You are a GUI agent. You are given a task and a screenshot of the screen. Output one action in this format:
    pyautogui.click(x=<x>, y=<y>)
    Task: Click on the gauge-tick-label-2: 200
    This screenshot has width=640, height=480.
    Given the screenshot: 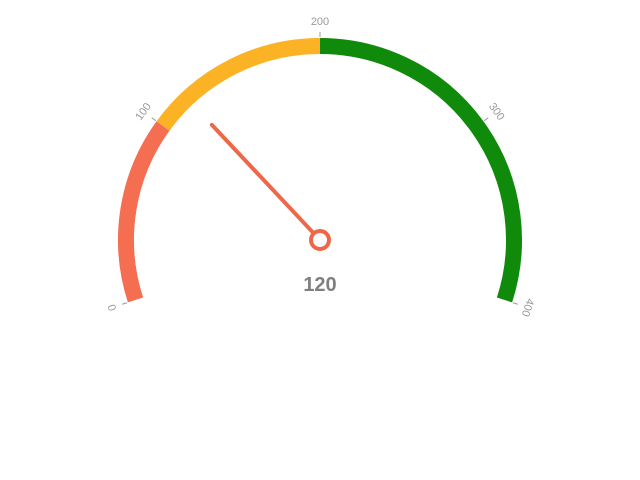 What is the action you would take?
    pyautogui.click(x=320, y=22)
    